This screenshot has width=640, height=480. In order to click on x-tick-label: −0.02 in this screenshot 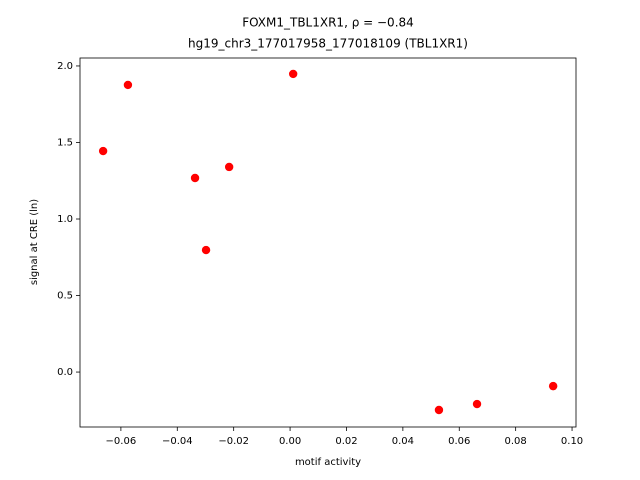, I will do `click(233, 441)`.